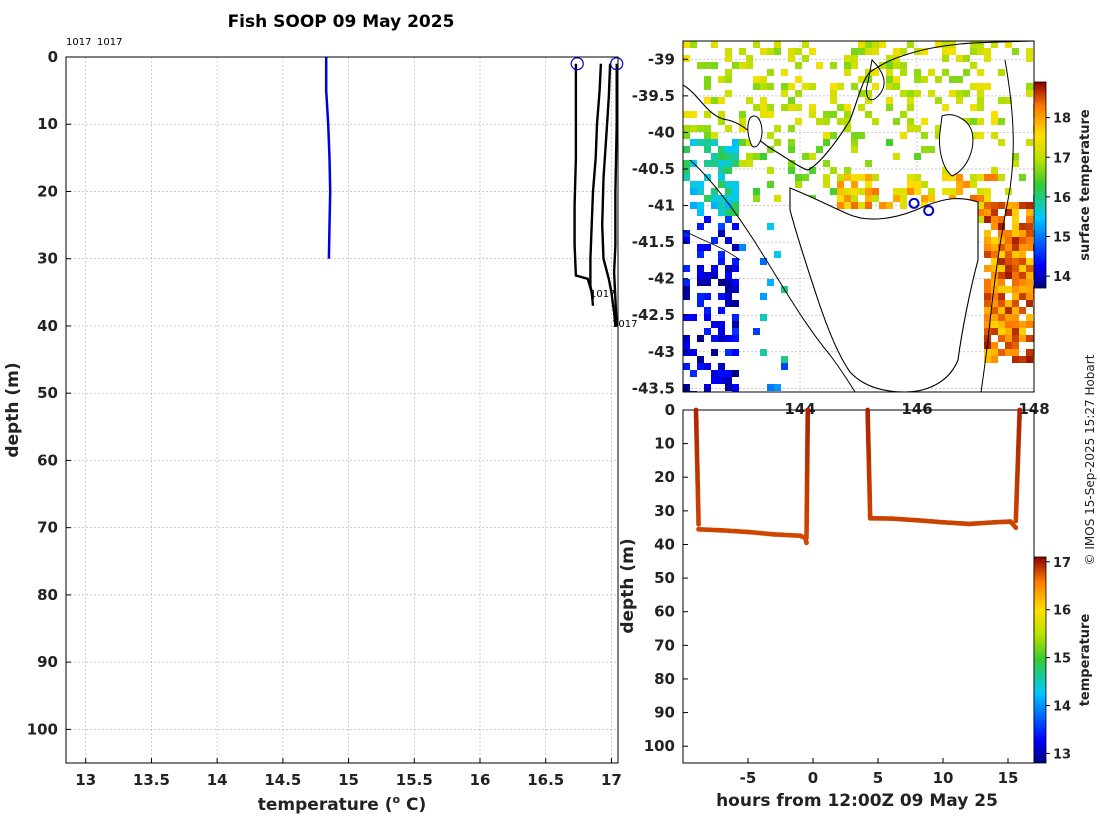  Describe the element at coordinates (653, 315) in the screenshot. I see `map-y-tick-label: -42.5` at that location.